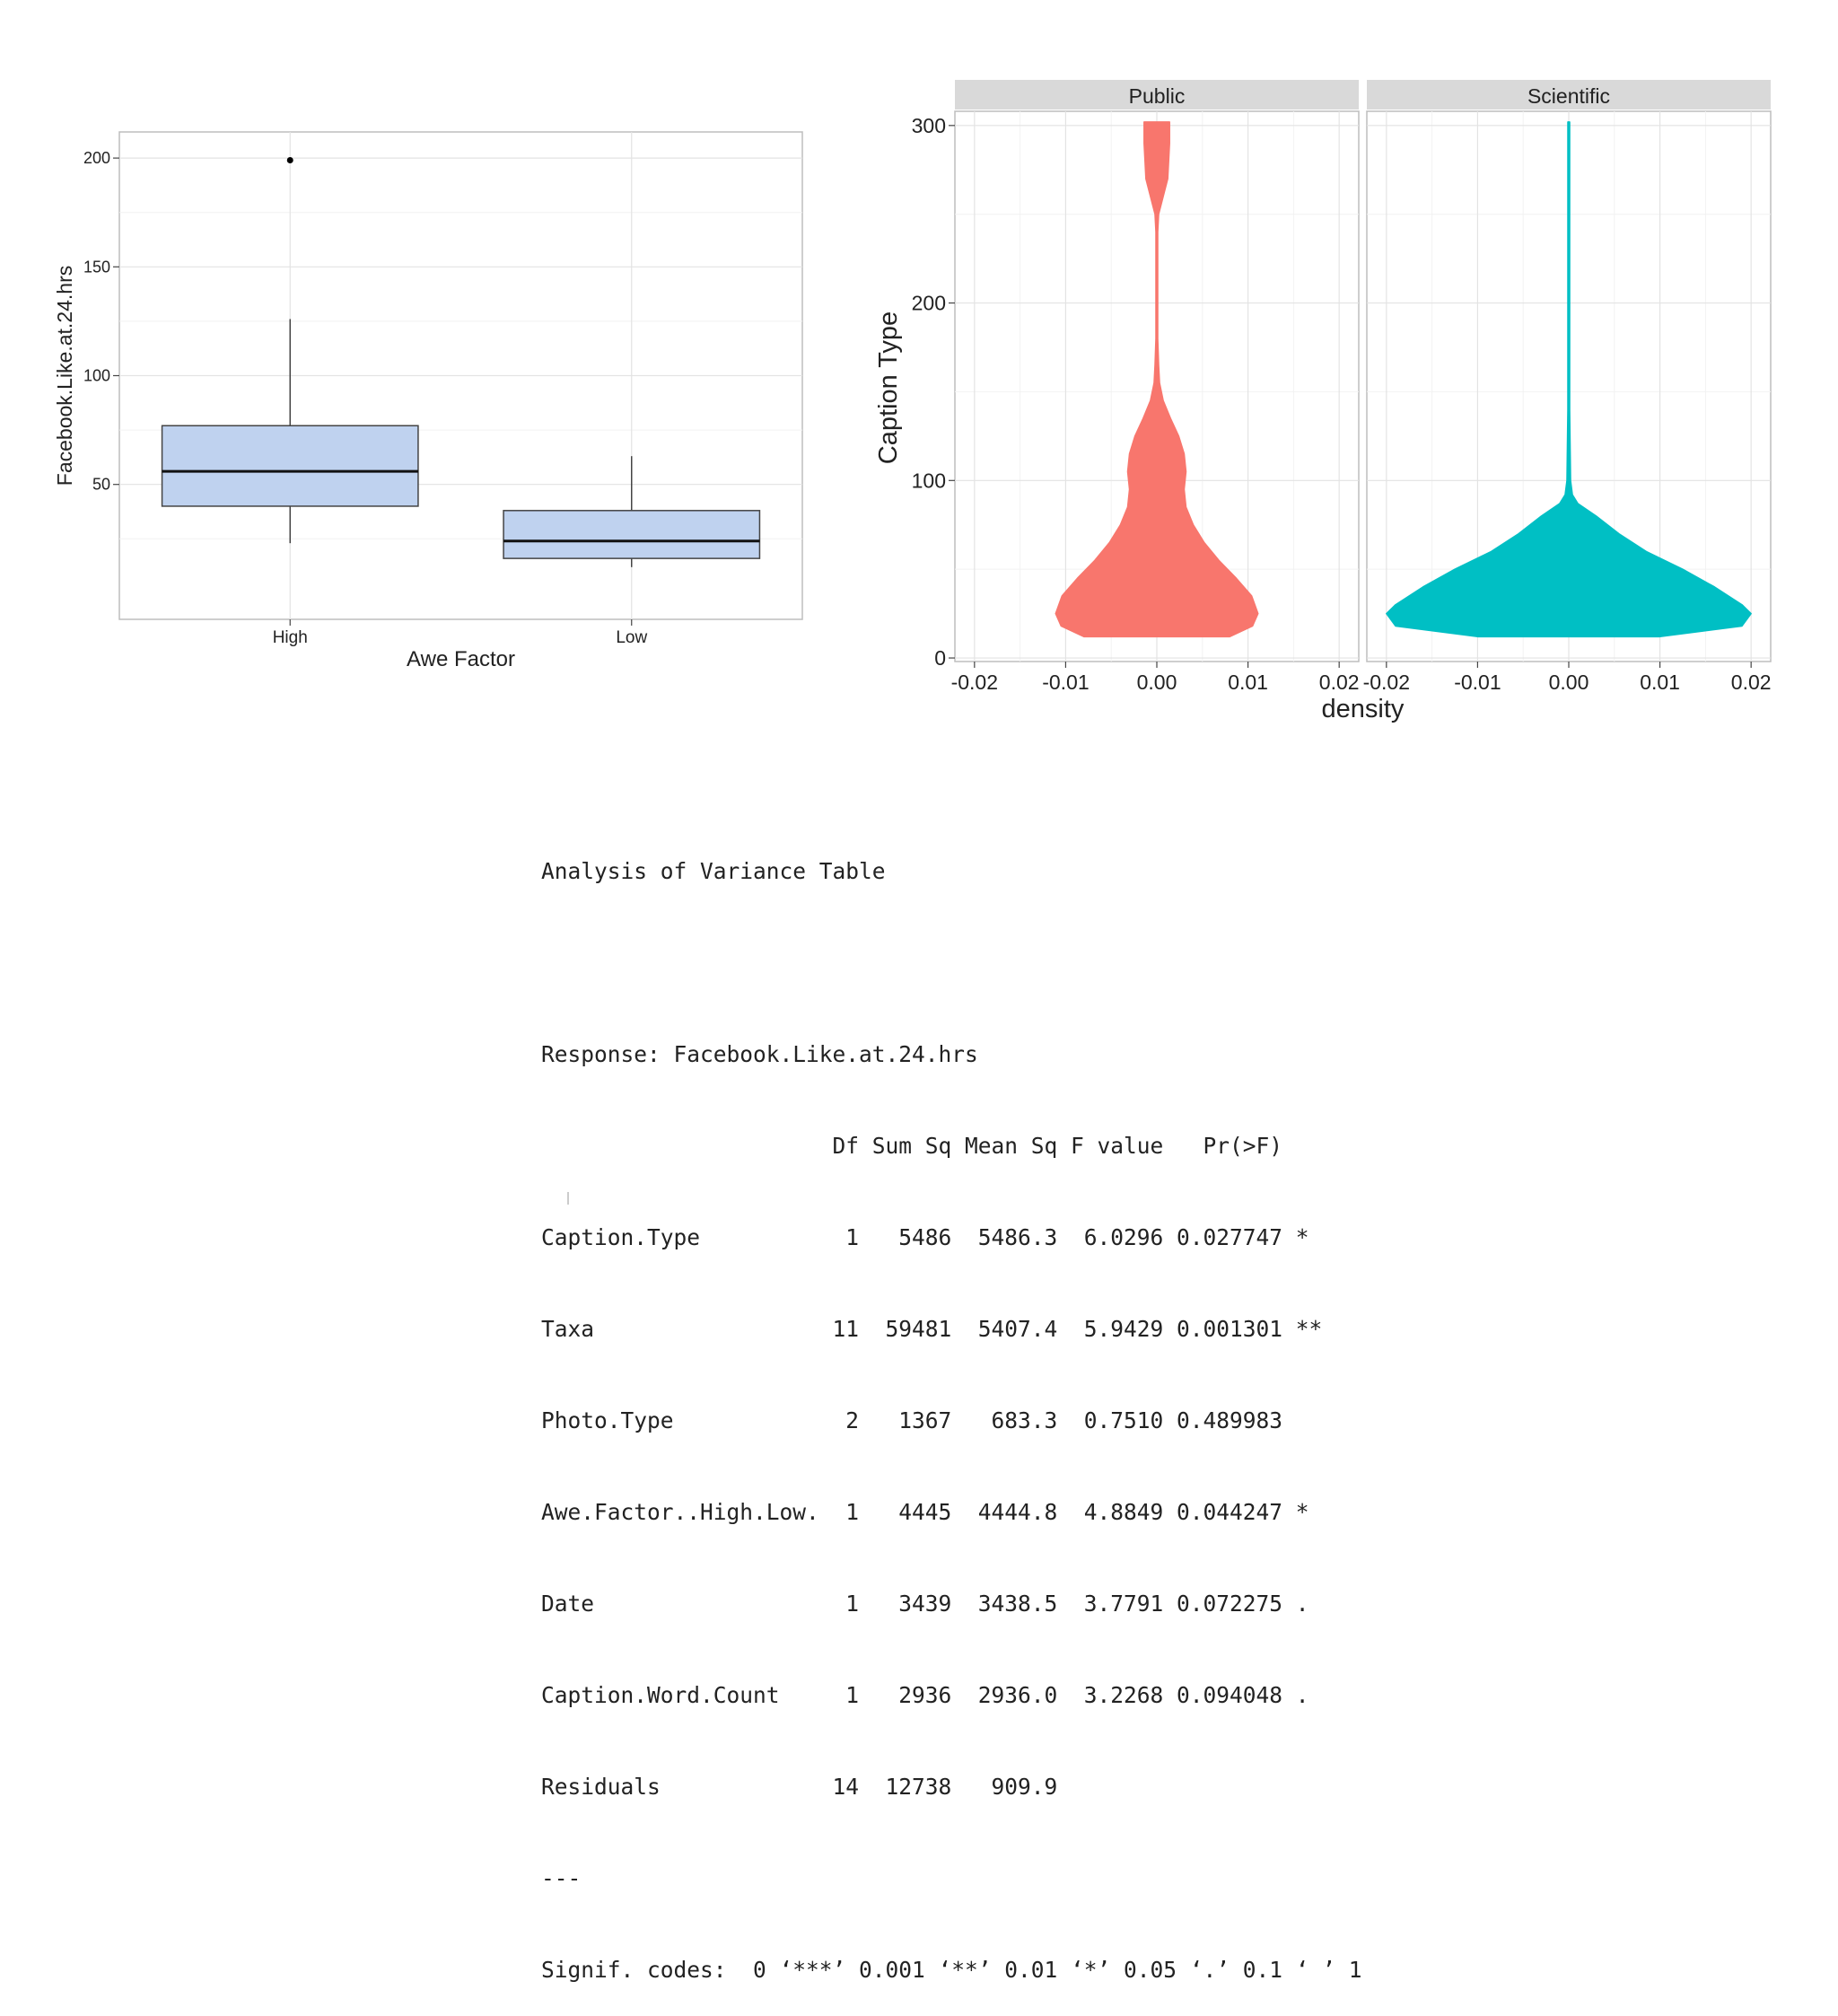 The width and height of the screenshot is (1838, 2016). Describe the element at coordinates (64, 376) in the screenshot. I see `y-axis-title: Facebook.Like.at.24.hrs` at that location.